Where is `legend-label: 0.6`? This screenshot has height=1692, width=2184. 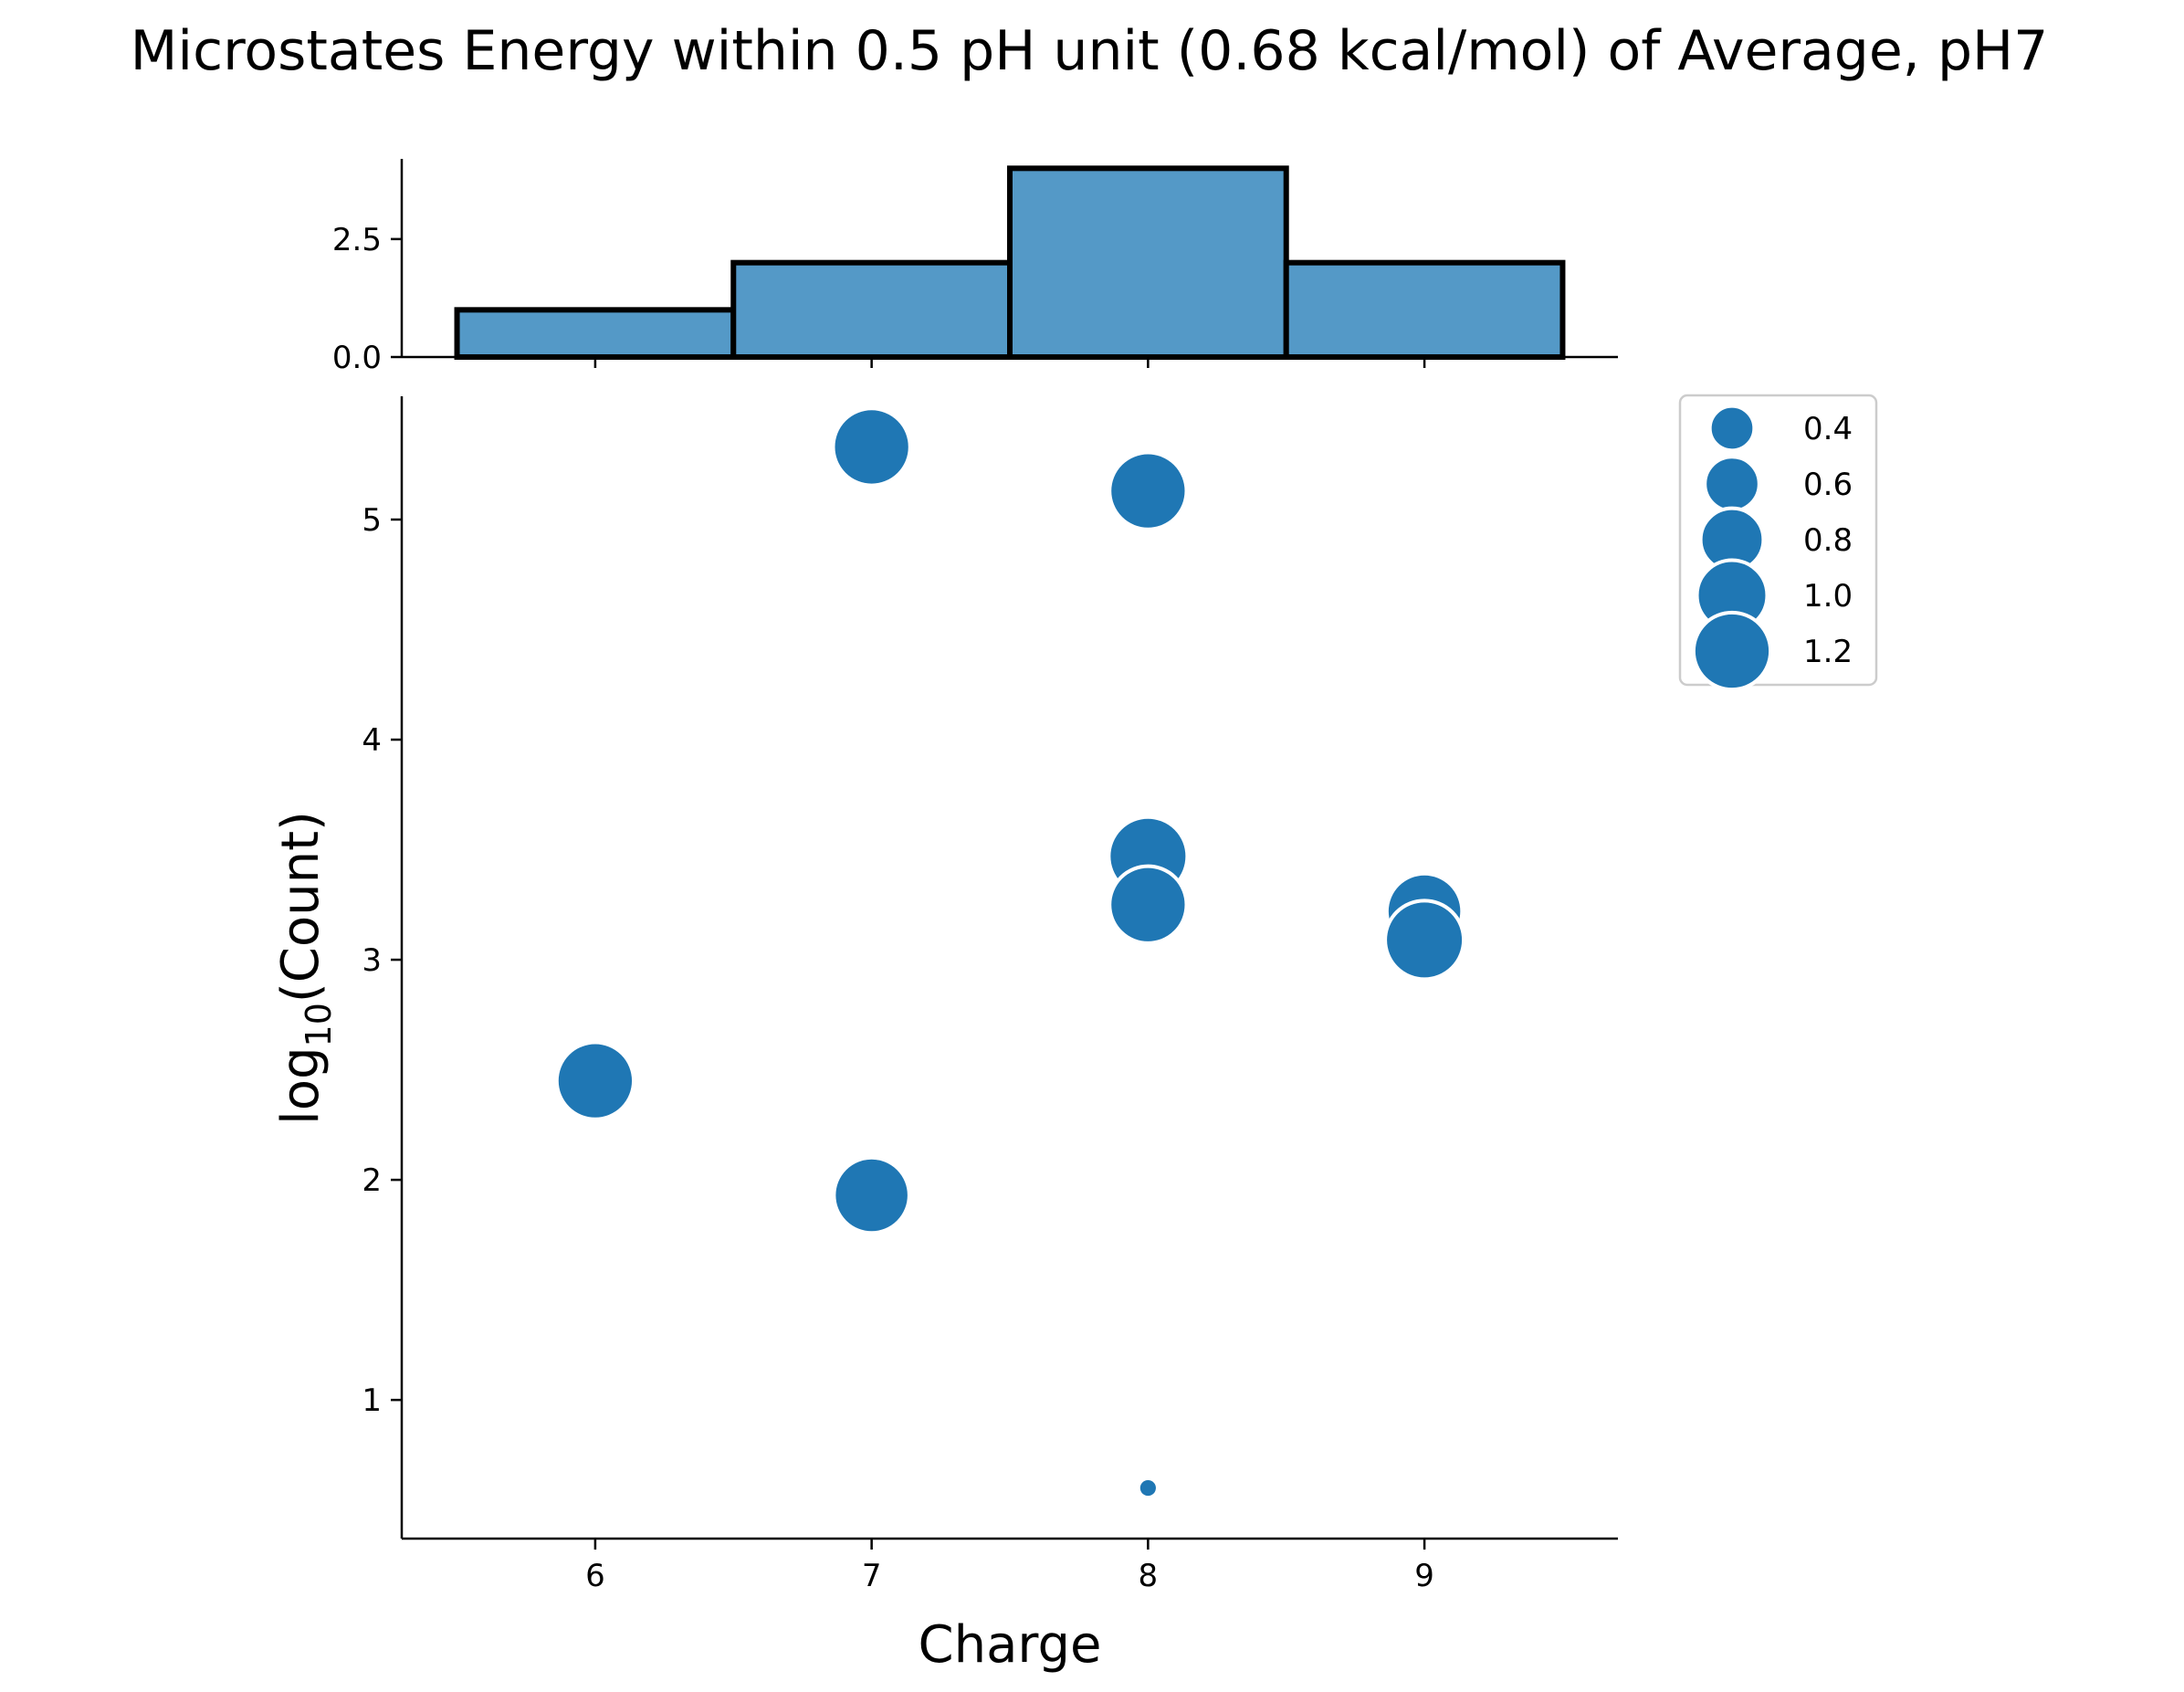
legend-label: 0.6 is located at coordinates (1828, 485).